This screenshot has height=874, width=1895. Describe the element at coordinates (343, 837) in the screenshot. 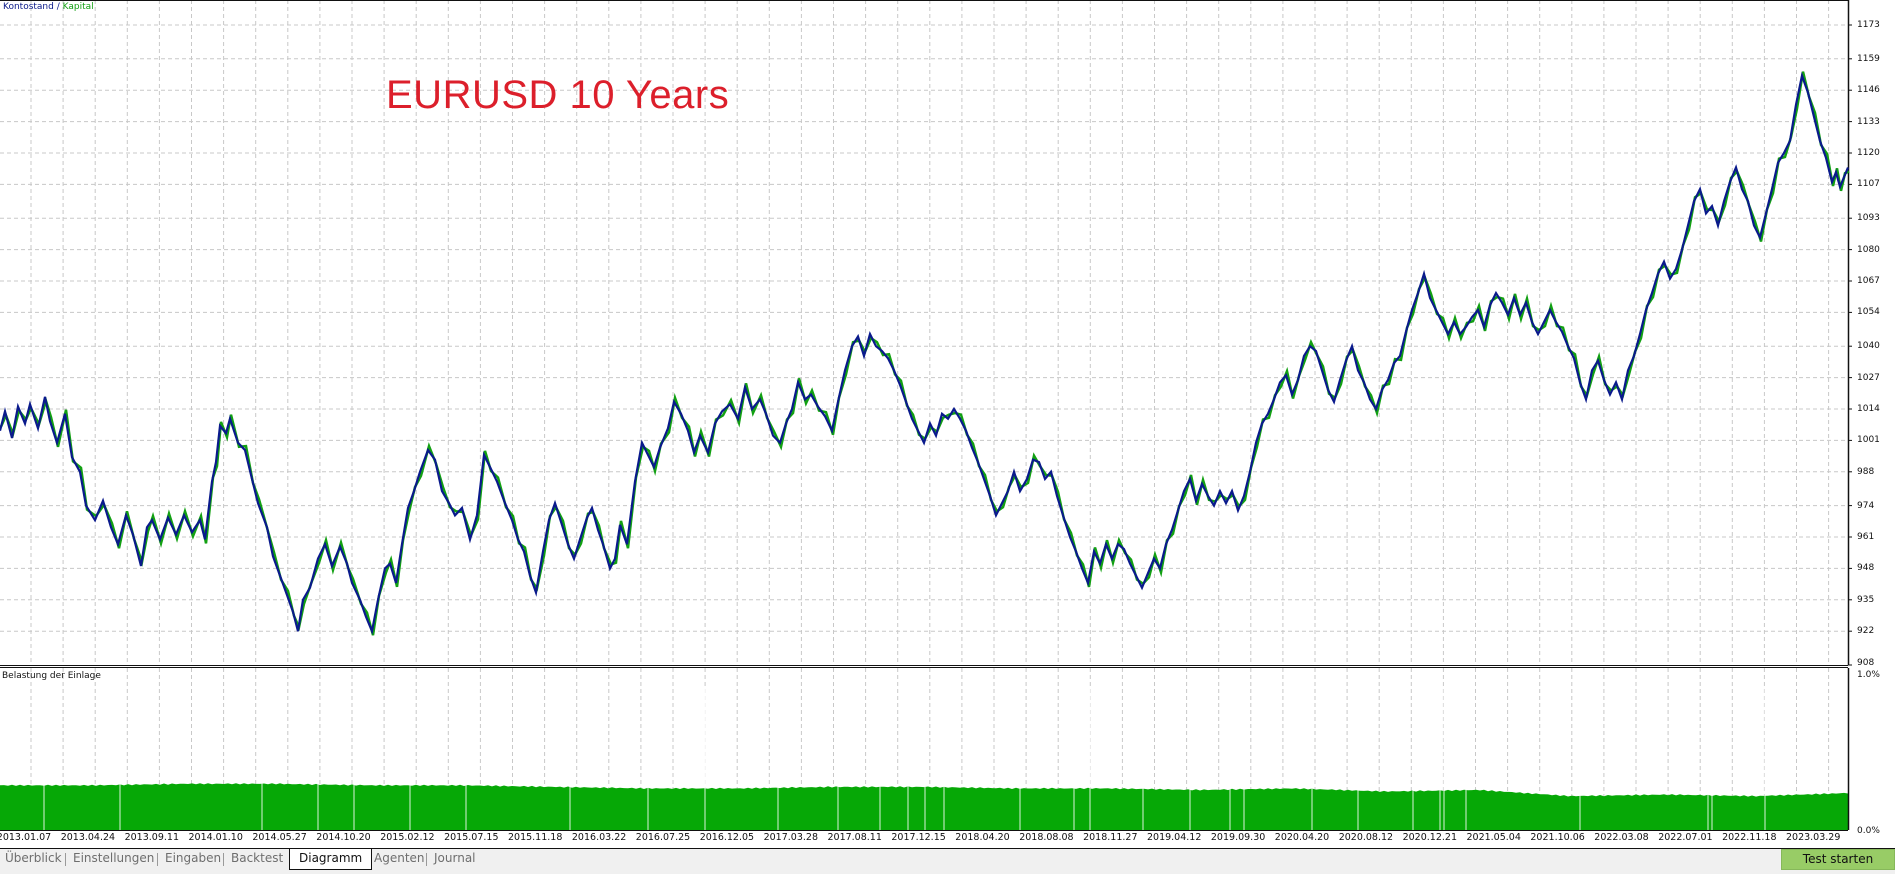

I see `x-tick-label: 2014.10.20` at that location.